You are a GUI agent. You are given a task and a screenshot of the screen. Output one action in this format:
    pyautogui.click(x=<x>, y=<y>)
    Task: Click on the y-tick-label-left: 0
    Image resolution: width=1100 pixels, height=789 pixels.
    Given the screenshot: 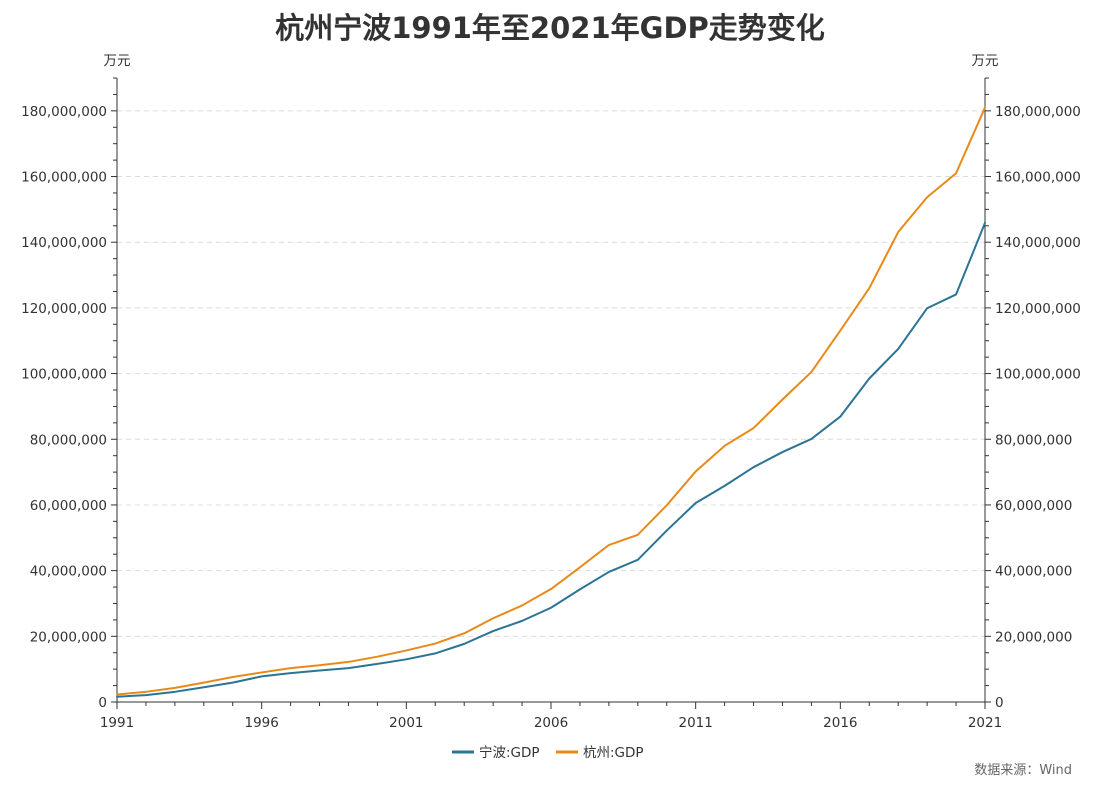 What is the action you would take?
    pyautogui.click(x=102, y=703)
    